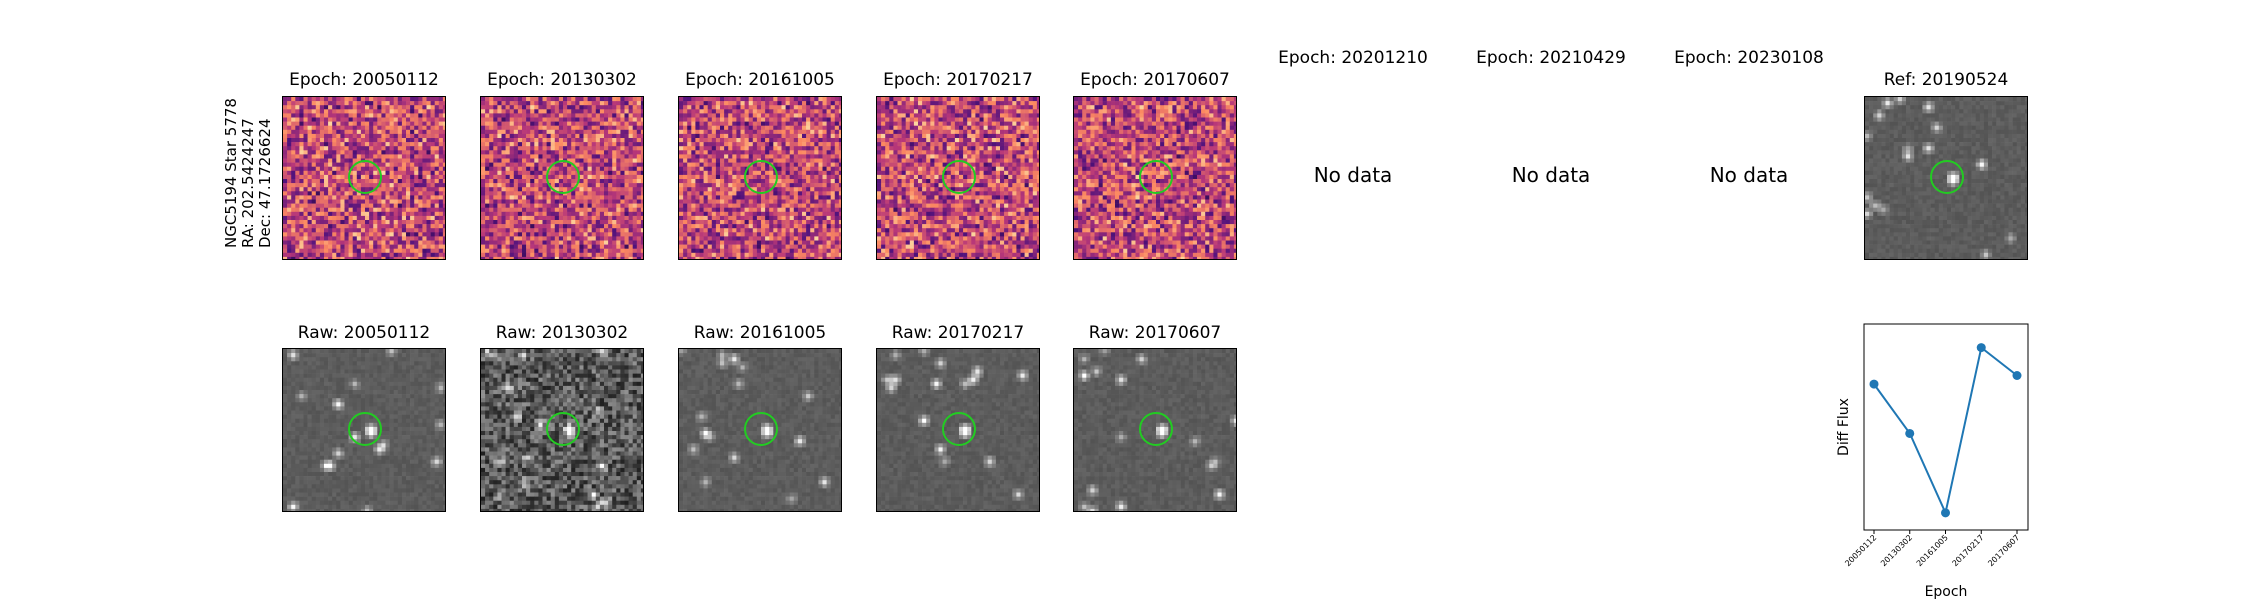 This screenshot has width=2250, height=600. Describe the element at coordinates (562, 333) in the screenshot. I see `panel-title: Raw: 20130302` at that location.